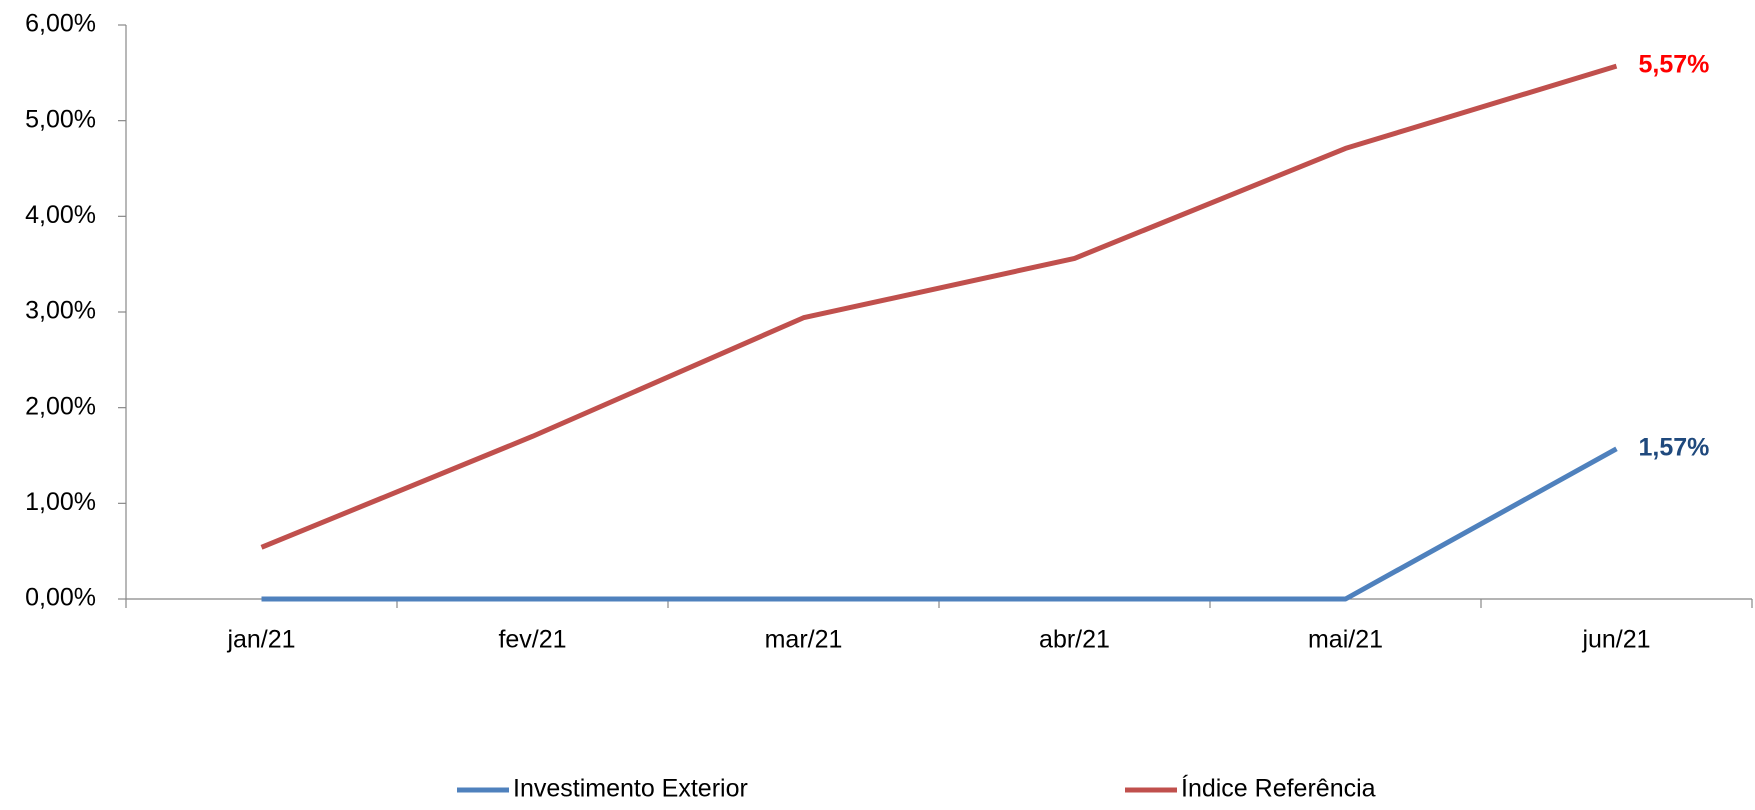 The image size is (1755, 810). I want to click on x-tick-label: abr/21, so click(1074, 640).